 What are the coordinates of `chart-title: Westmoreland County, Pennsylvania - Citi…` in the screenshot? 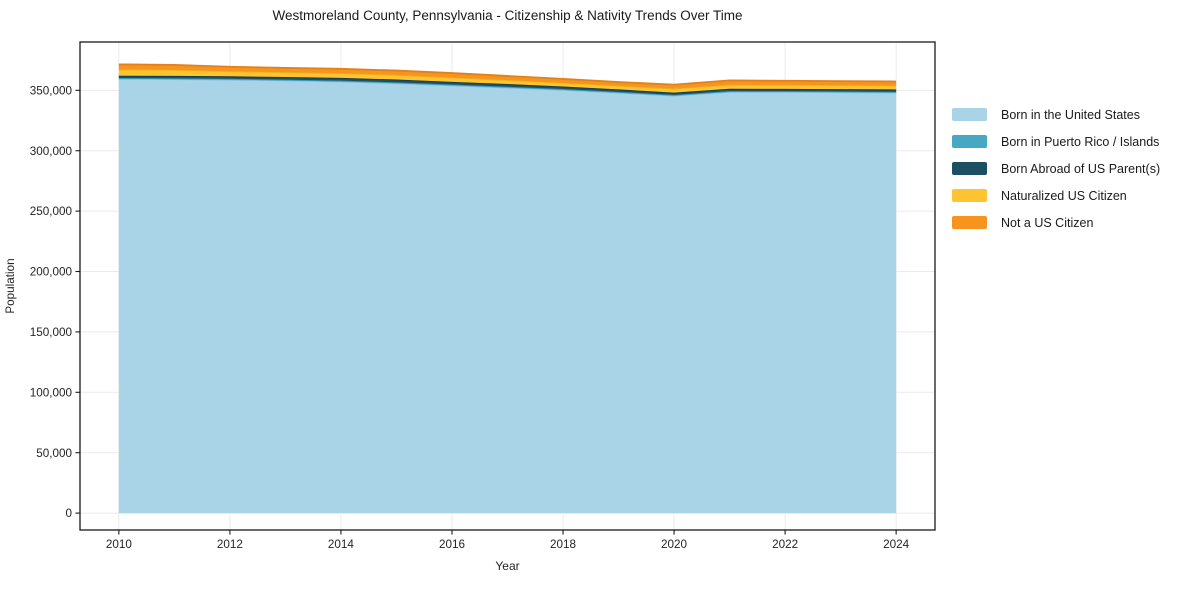 It's located at (507, 15).